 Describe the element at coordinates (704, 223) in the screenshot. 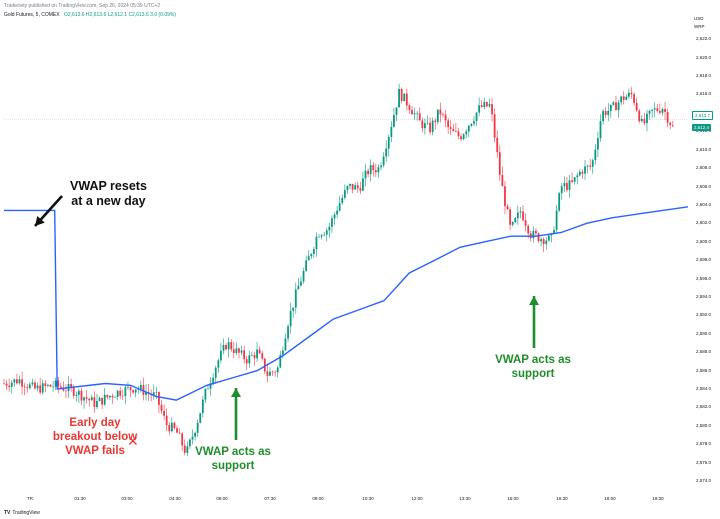

I see `price-tick-label: 2,602.0` at that location.